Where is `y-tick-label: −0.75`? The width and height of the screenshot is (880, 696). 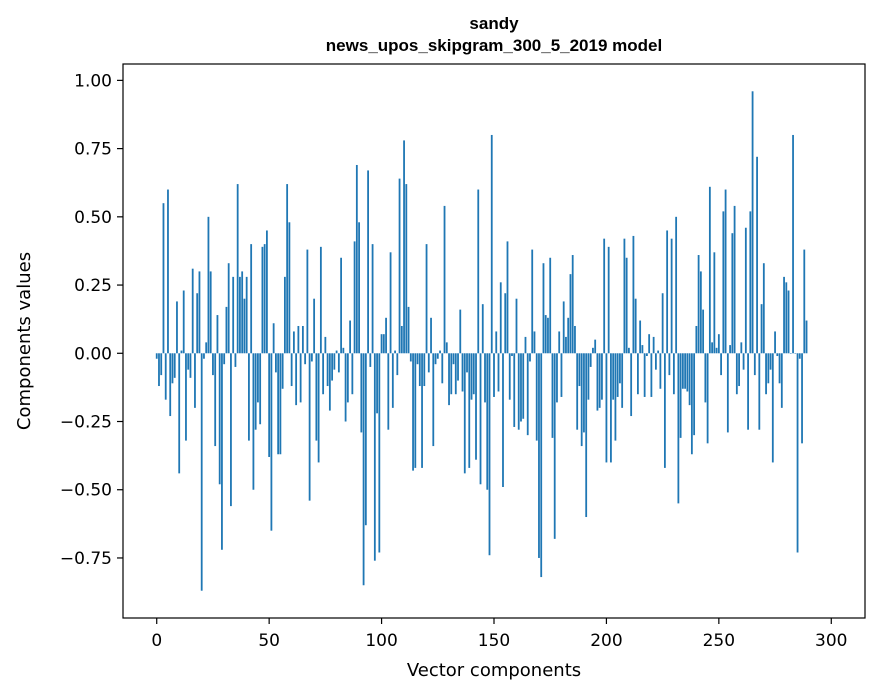
y-tick-label: −0.75 is located at coordinates (86, 559).